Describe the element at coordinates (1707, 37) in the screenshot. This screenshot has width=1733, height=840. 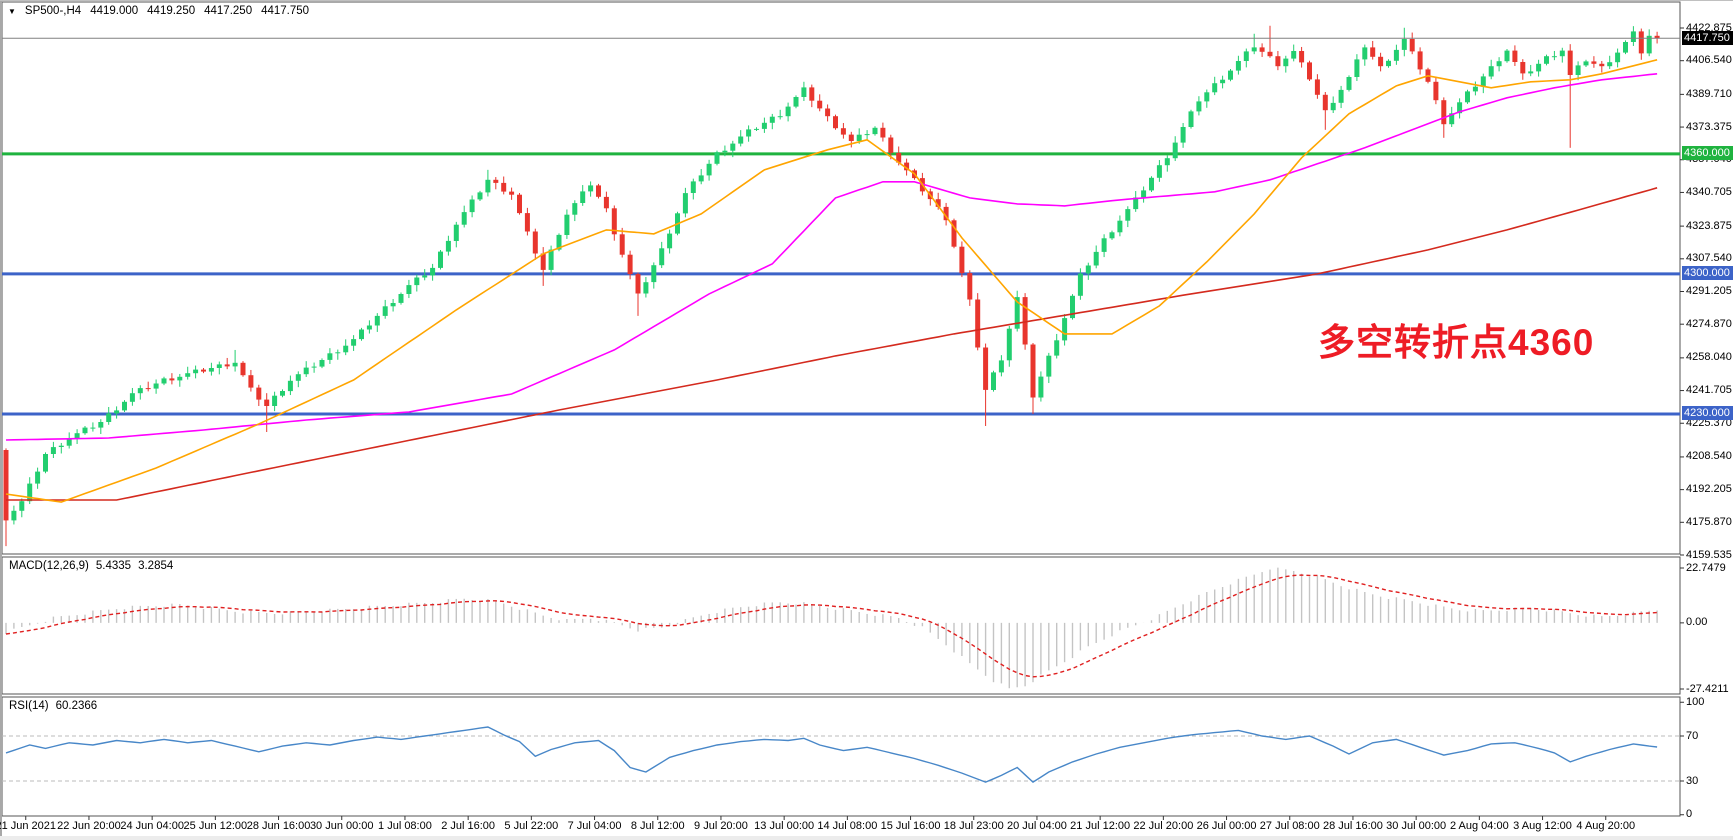
I see `price-level-badge: 4417.750` at that location.